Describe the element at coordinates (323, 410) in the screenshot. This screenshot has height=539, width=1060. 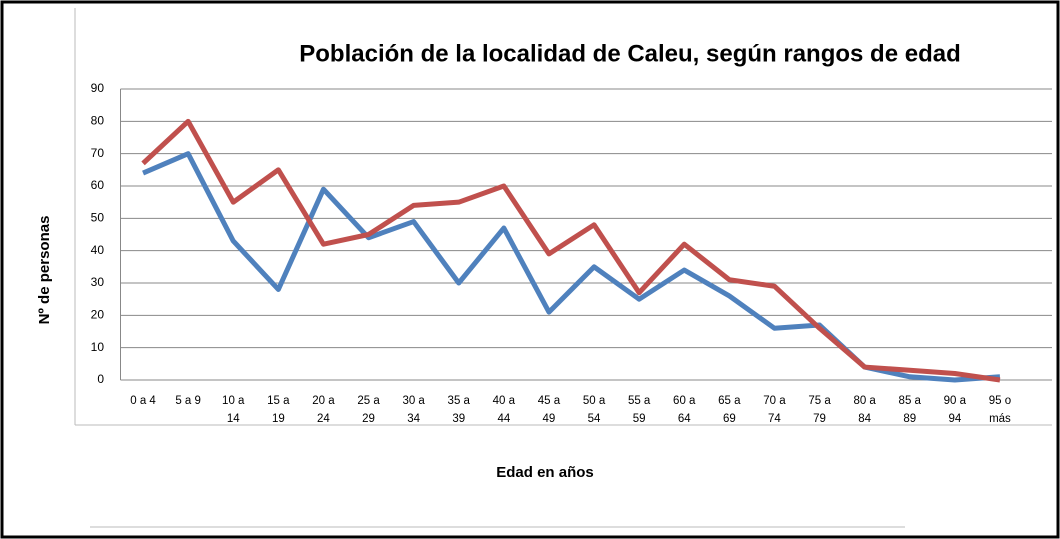
I see `x-tick-label: 20 a 24` at that location.